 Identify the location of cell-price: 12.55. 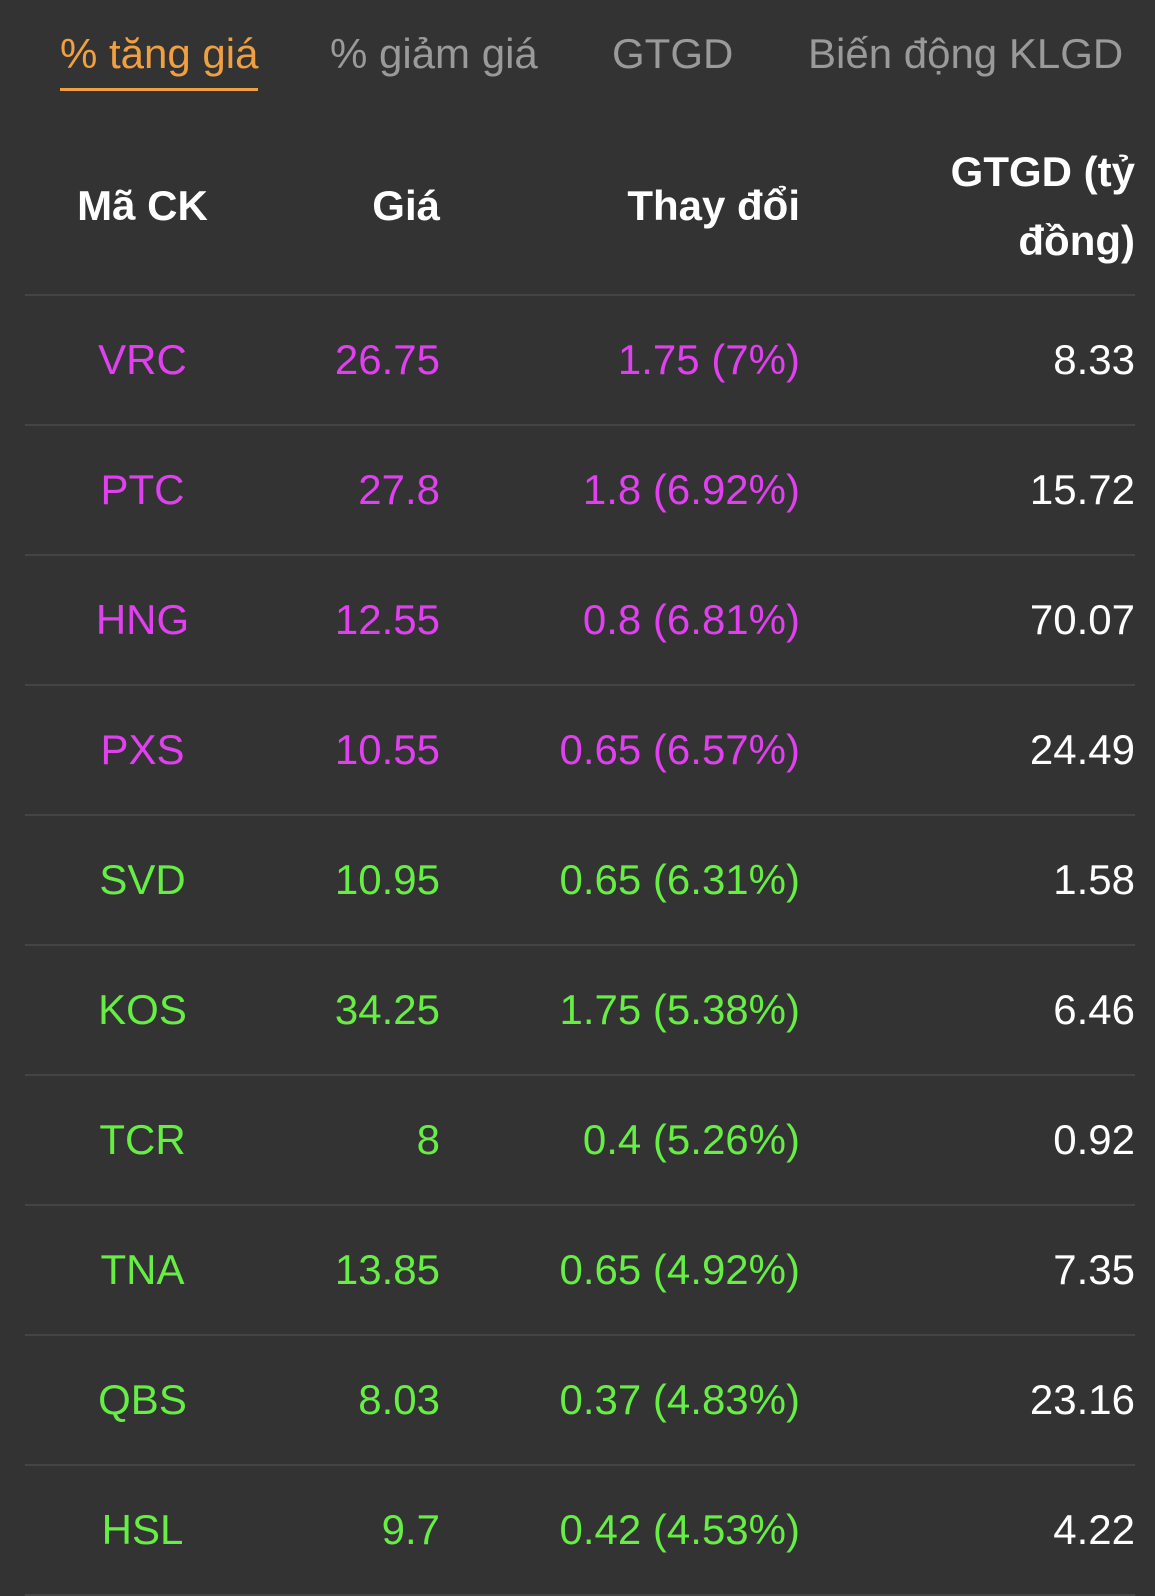
(387, 619).